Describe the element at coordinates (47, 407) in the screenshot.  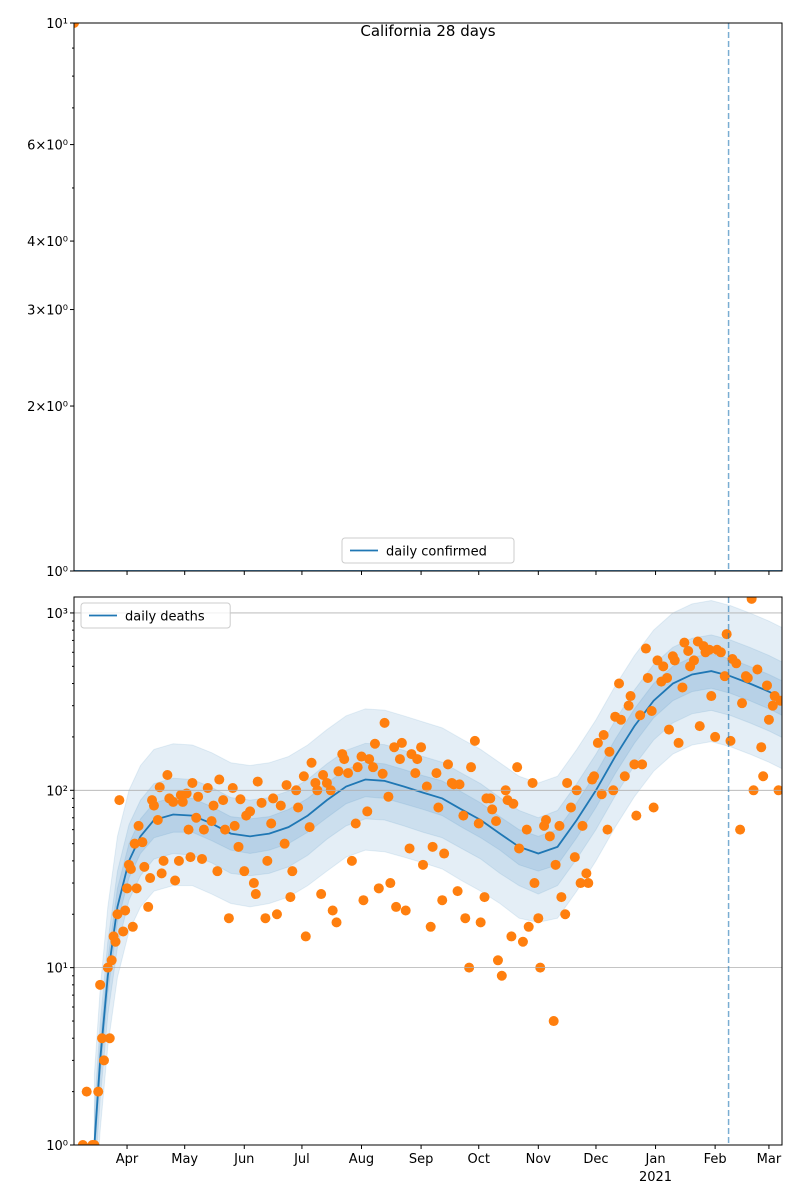
I see `y-tick-label: 2×10⁰` at that location.